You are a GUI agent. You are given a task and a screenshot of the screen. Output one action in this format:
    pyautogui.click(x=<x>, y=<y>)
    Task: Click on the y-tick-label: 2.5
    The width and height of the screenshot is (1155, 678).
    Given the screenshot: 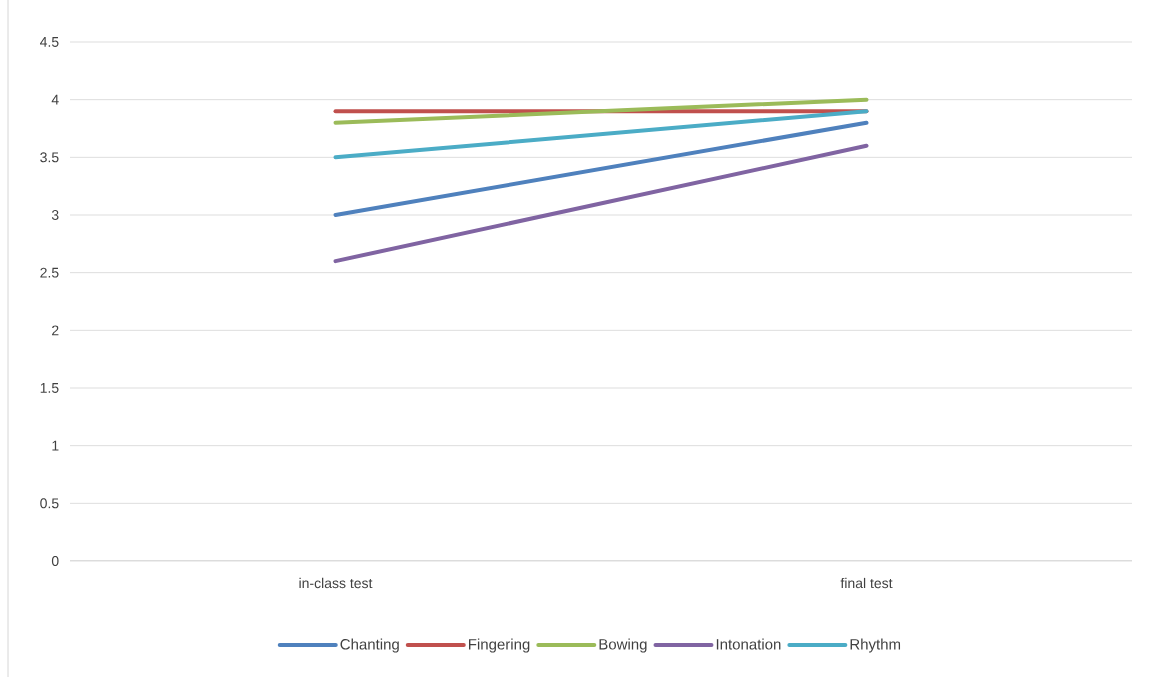 What is the action you would take?
    pyautogui.click(x=49, y=272)
    